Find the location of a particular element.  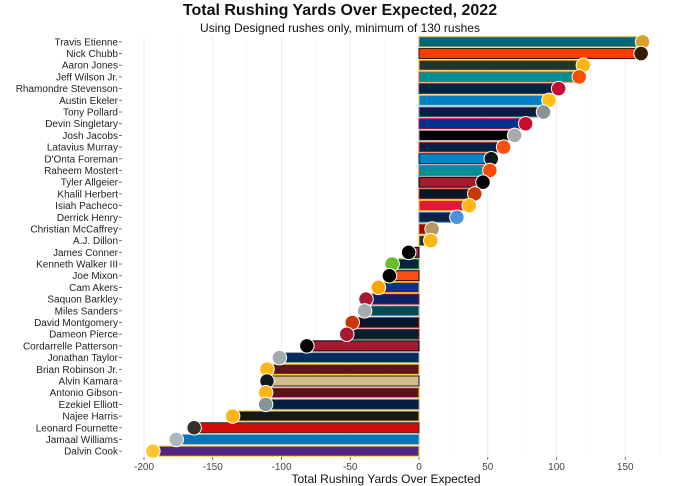

x-tick-label: -200 is located at coordinates (144, 467).